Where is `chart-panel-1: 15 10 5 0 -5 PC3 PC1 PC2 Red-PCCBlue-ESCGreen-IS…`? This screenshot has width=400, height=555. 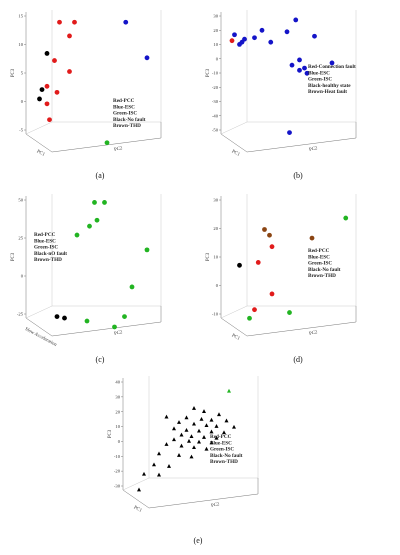 chart-panel-1: 15 10 5 0 -5 PC3 PC1 PC2 Red-PCCBlue-ESCGreen-IS… is located at coordinates (86, 95).